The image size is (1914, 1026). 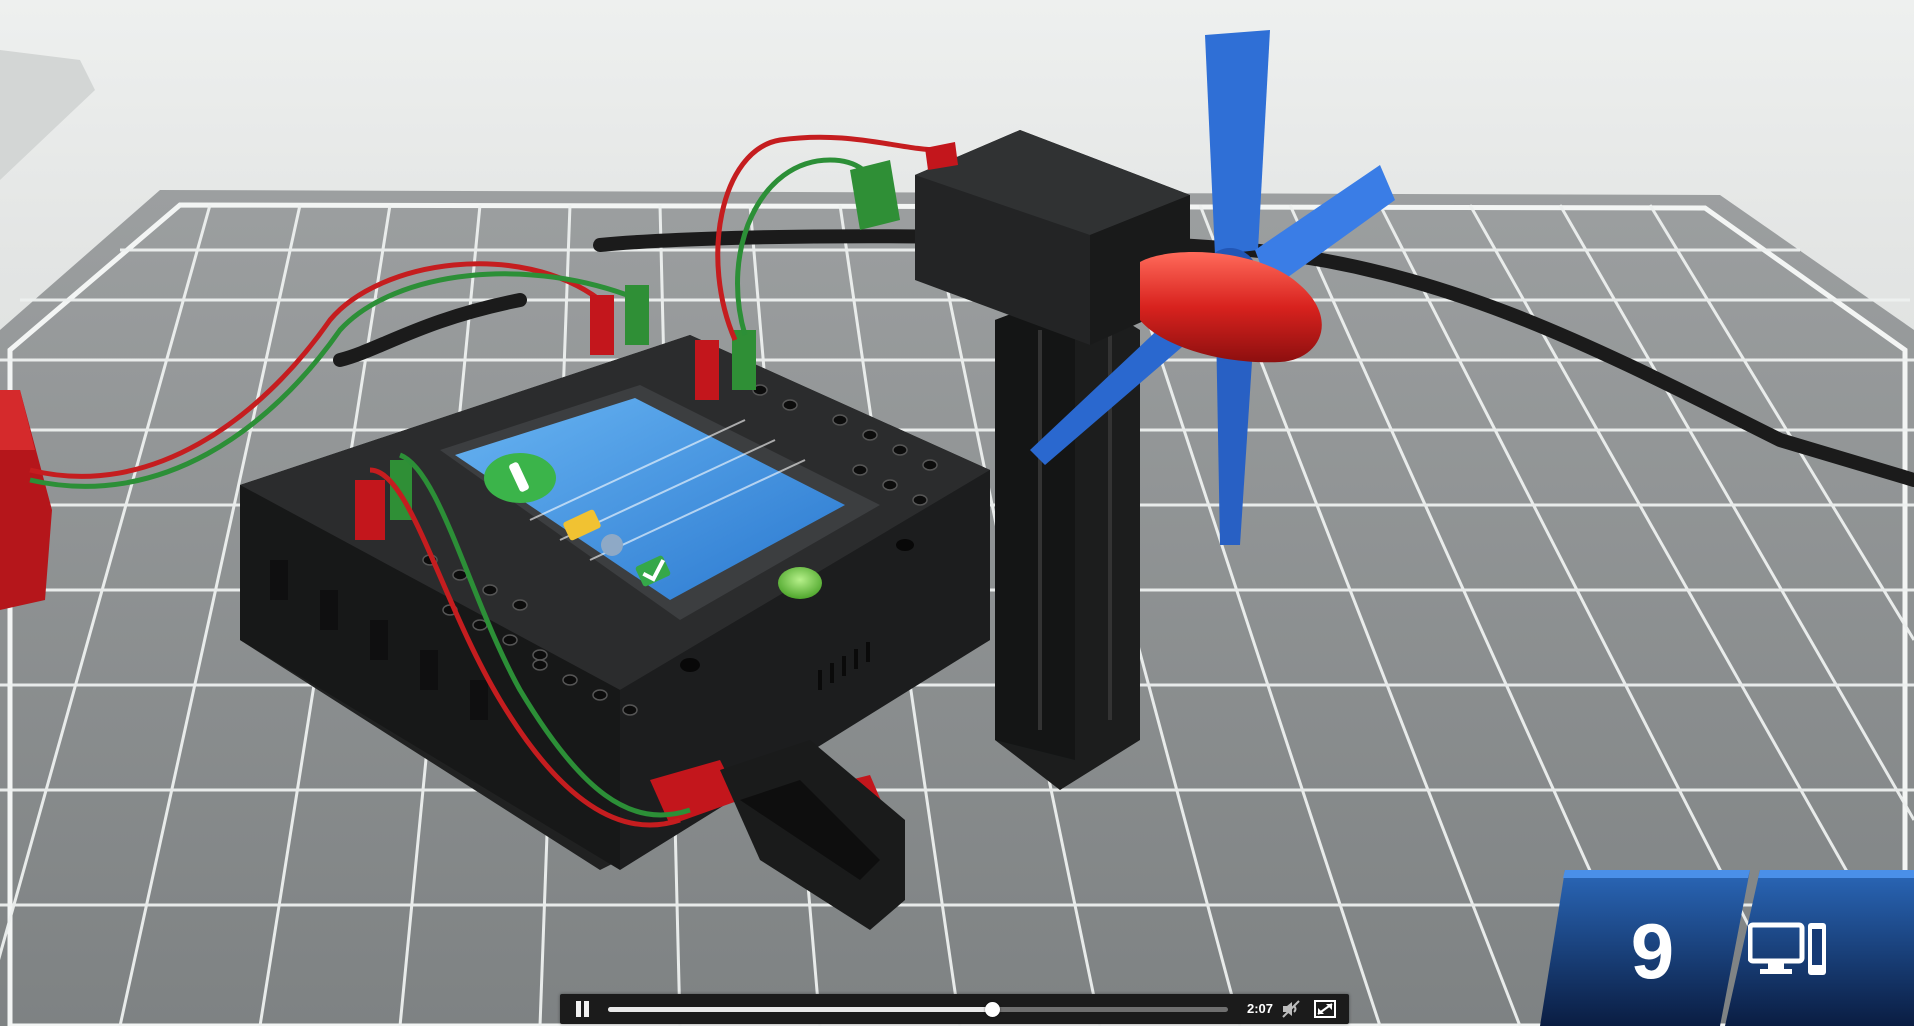 I want to click on step-badge: 9, so click(x=1724, y=948).